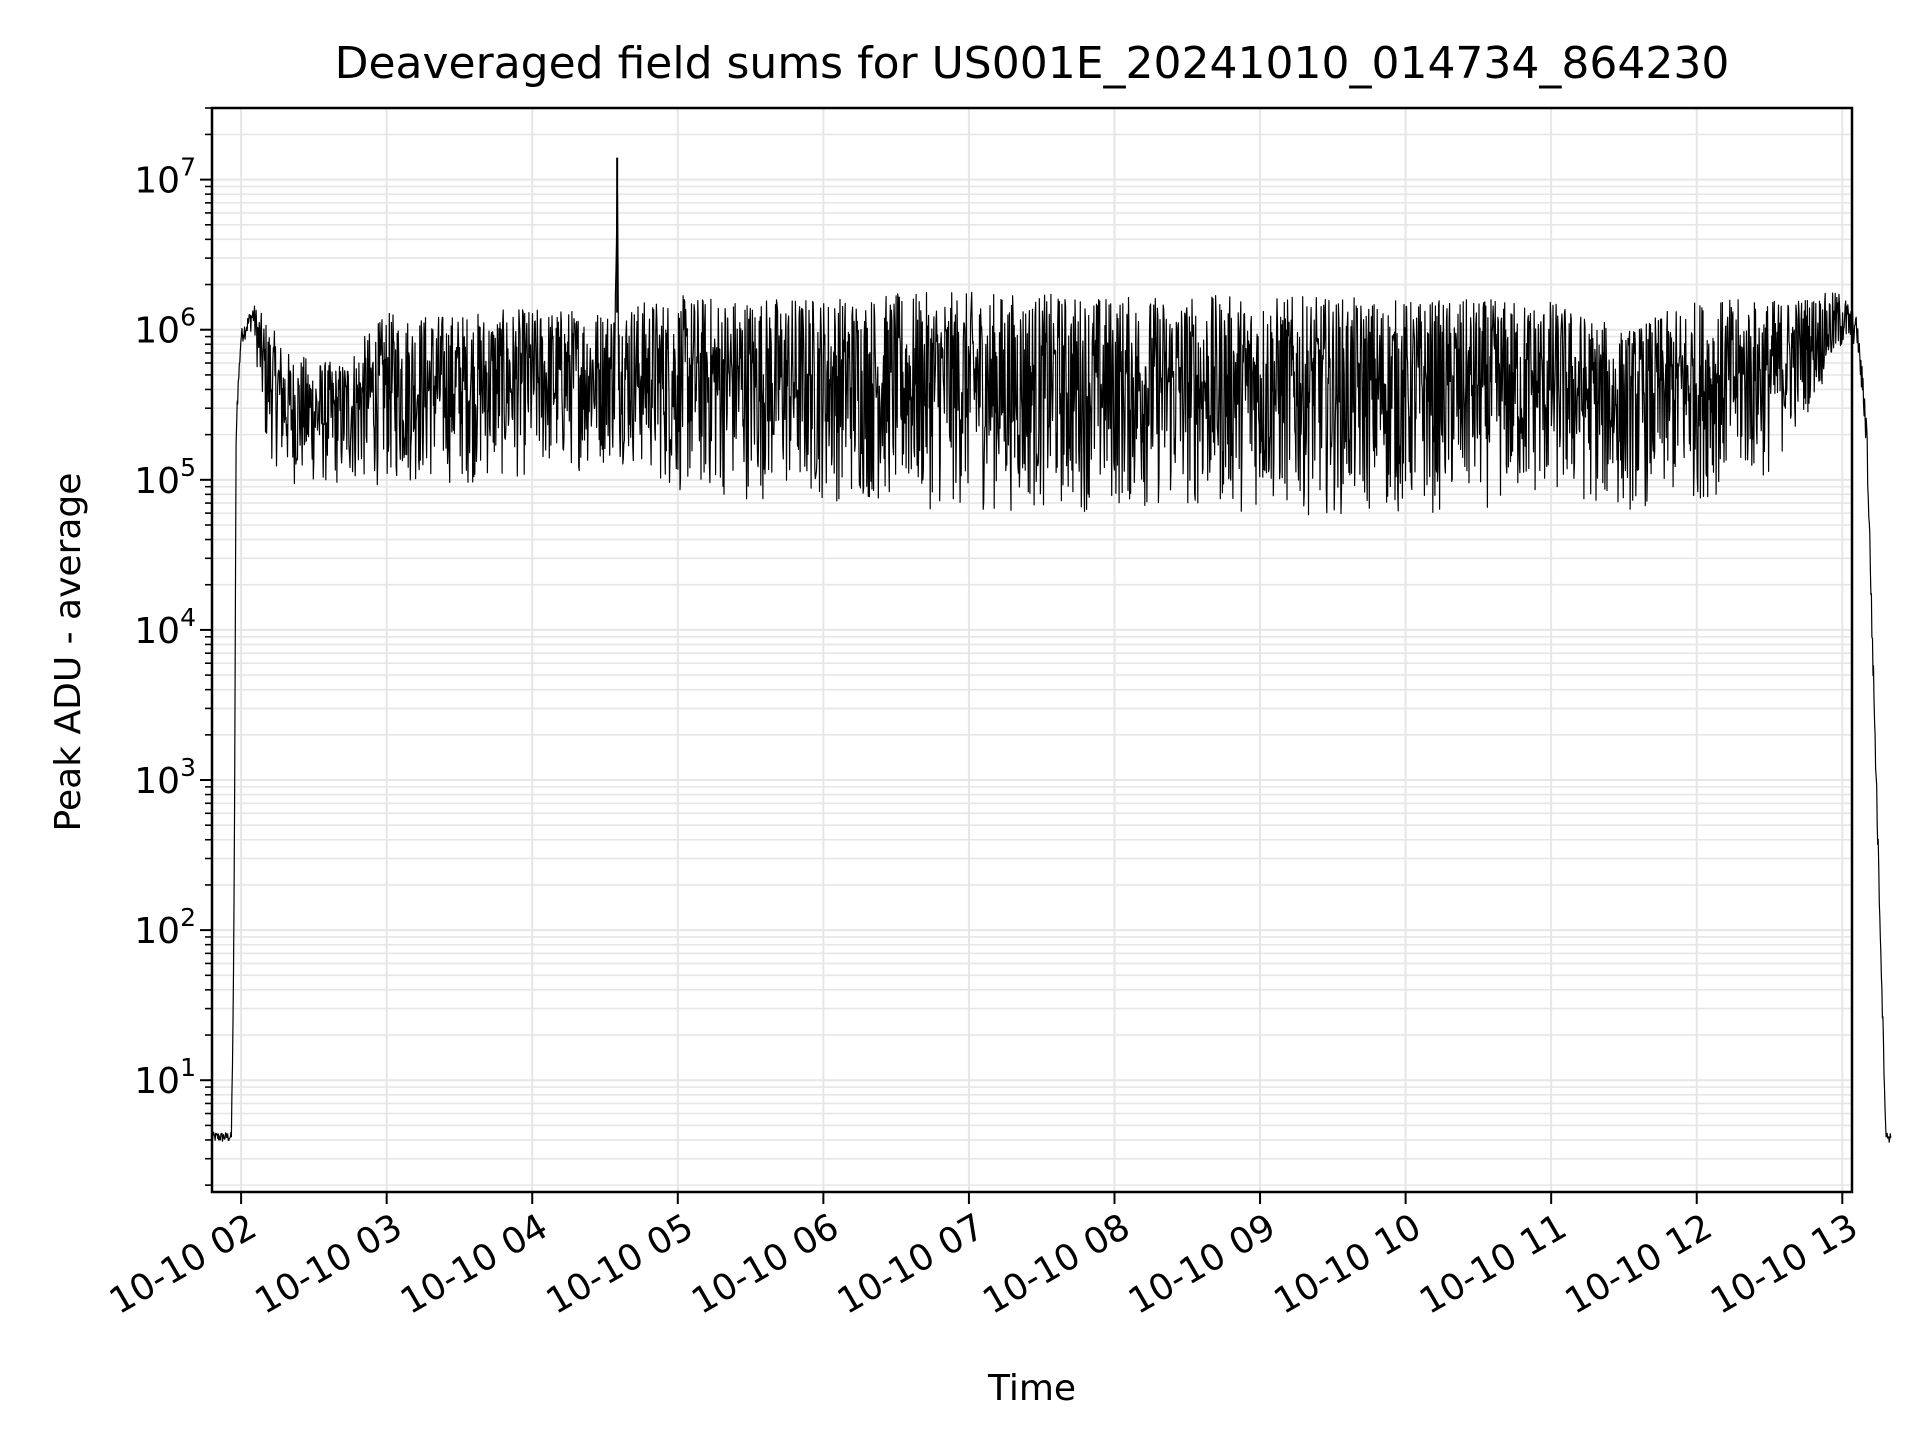 This screenshot has height=1440, width=1920. Describe the element at coordinates (165, 1077) in the screenshot. I see `y-tick-label: 10¹` at that location.